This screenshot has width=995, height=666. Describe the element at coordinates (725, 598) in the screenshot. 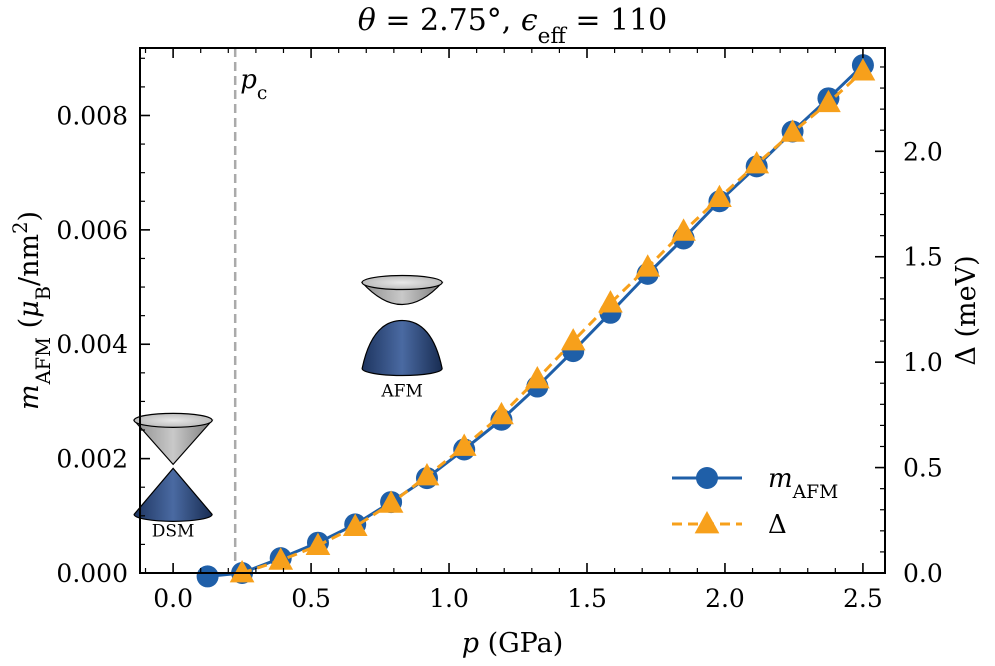

I see `x-tick-label: 2.0` at that location.